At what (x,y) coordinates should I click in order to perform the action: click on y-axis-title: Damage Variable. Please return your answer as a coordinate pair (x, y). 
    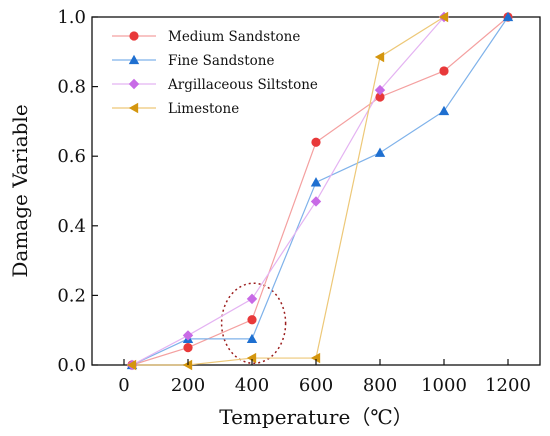
    Looking at the image, I should click on (20, 190).